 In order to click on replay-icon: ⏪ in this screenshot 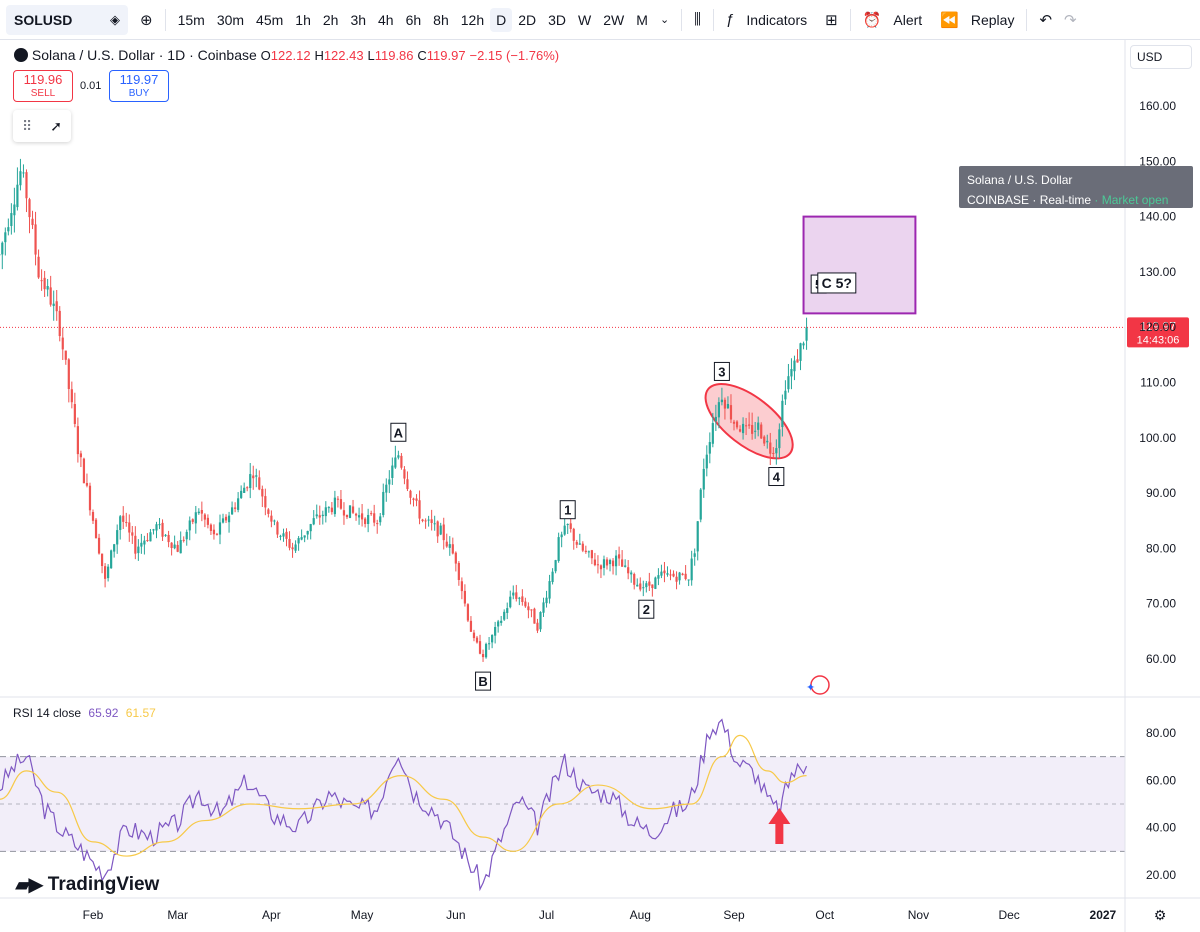, I will do `click(949, 20)`.